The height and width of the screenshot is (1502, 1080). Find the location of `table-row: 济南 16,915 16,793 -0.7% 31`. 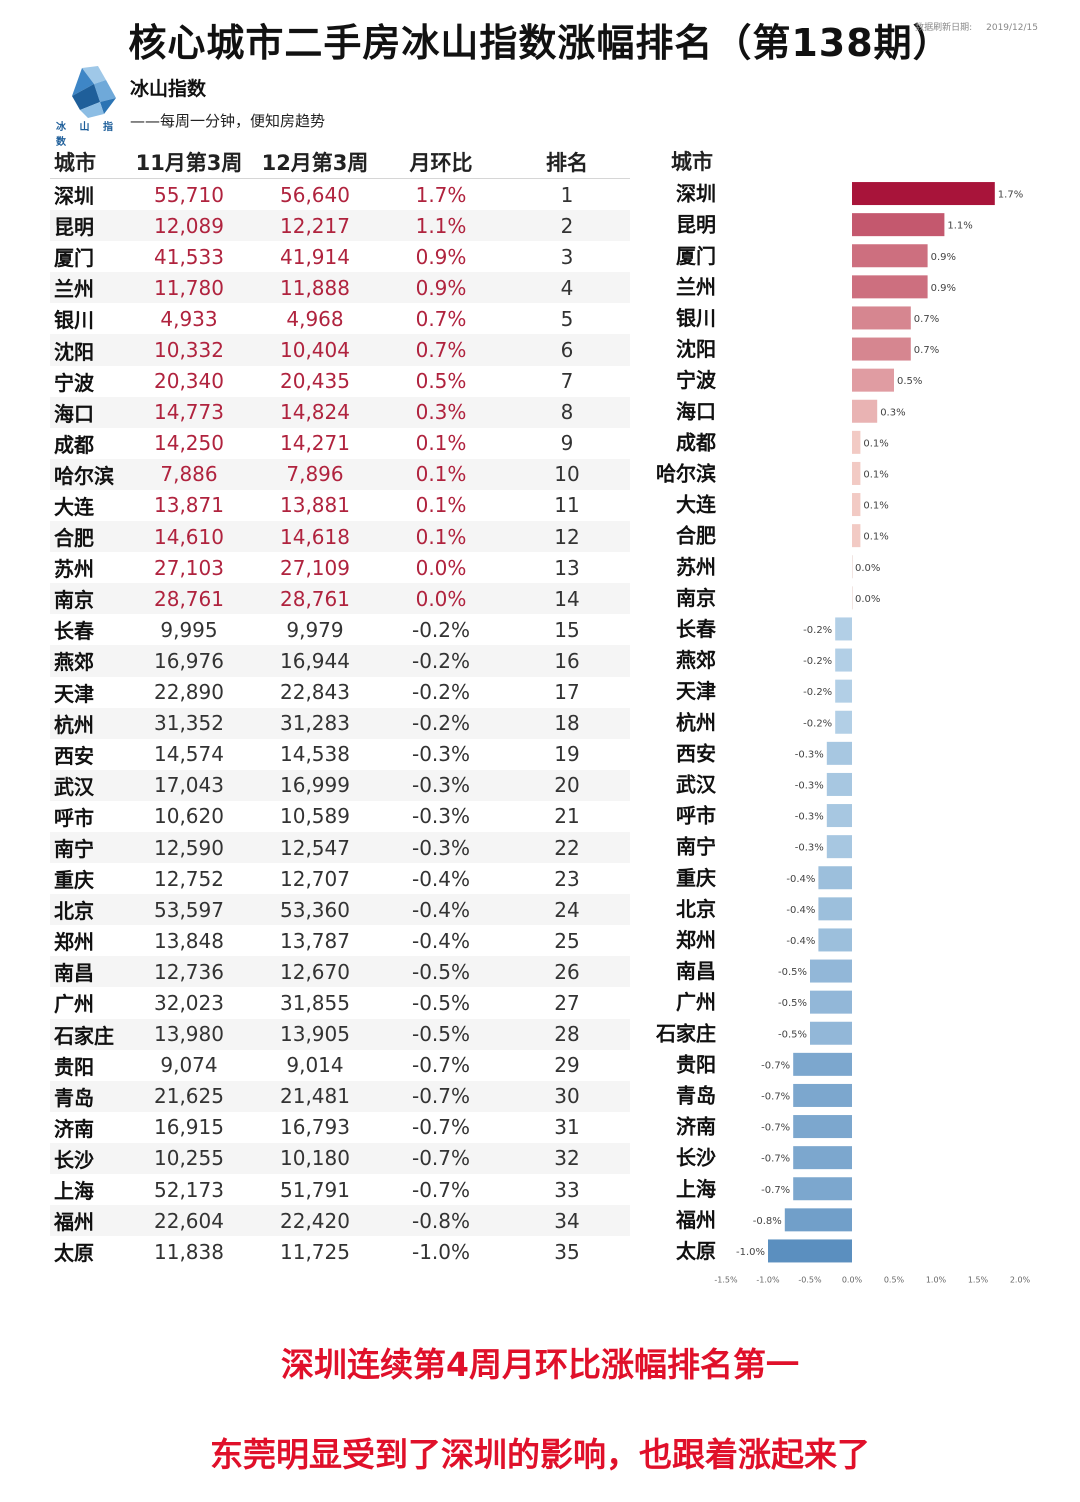

table-row: 济南 16,915 16,793 -0.7% 31 is located at coordinates (340, 1127).